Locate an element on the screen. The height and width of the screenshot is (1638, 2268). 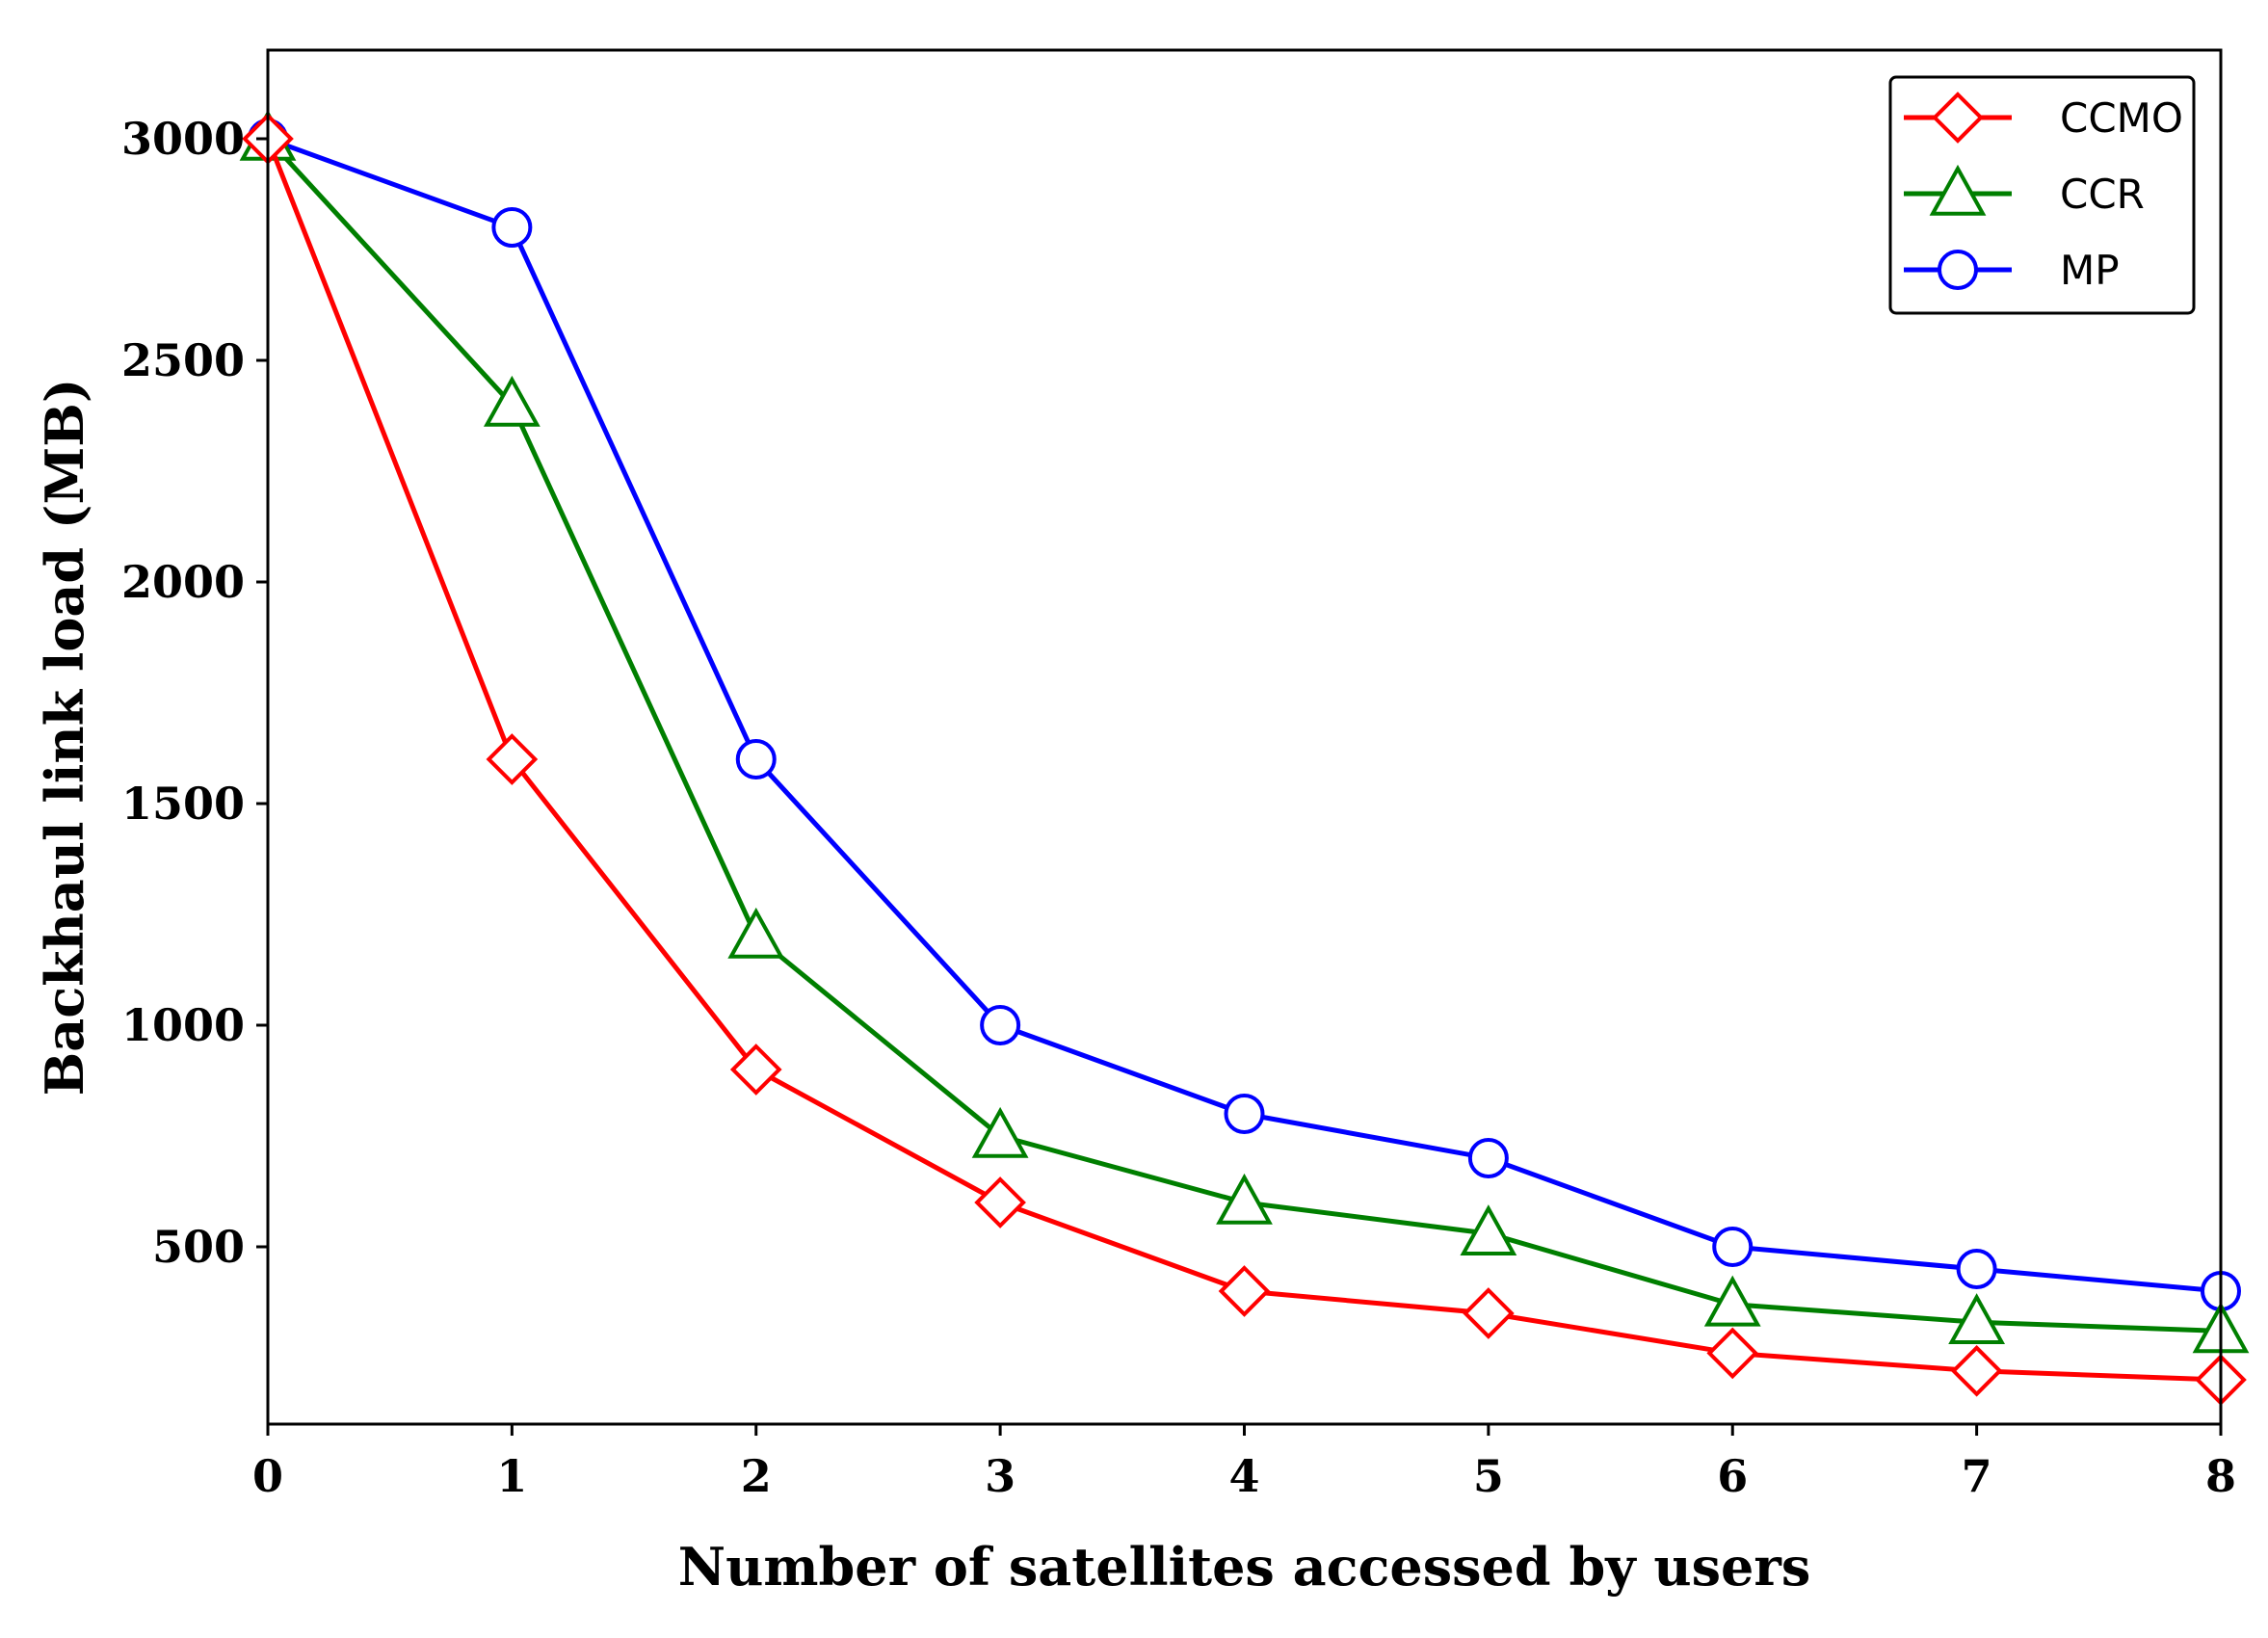
x-tick-label: 3 is located at coordinates (1000, 1476).